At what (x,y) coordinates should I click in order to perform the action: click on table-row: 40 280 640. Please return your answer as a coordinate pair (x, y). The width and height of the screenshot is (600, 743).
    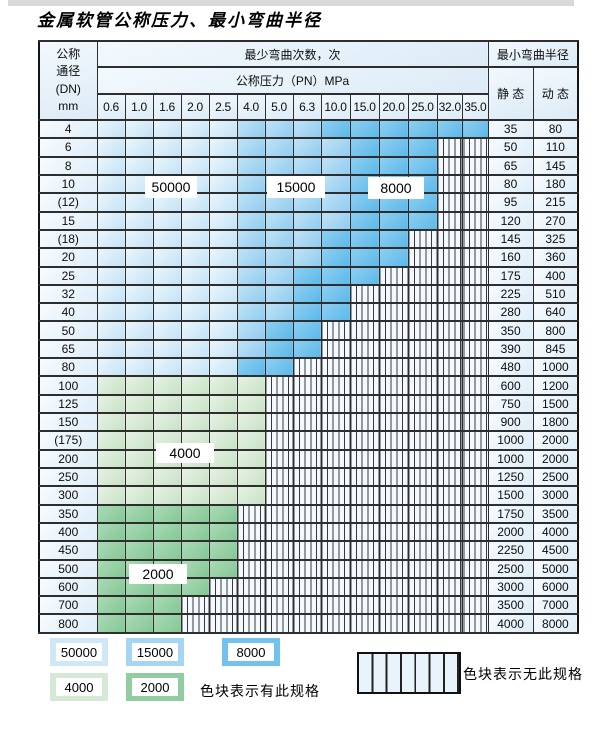
    Looking at the image, I should click on (308, 312).